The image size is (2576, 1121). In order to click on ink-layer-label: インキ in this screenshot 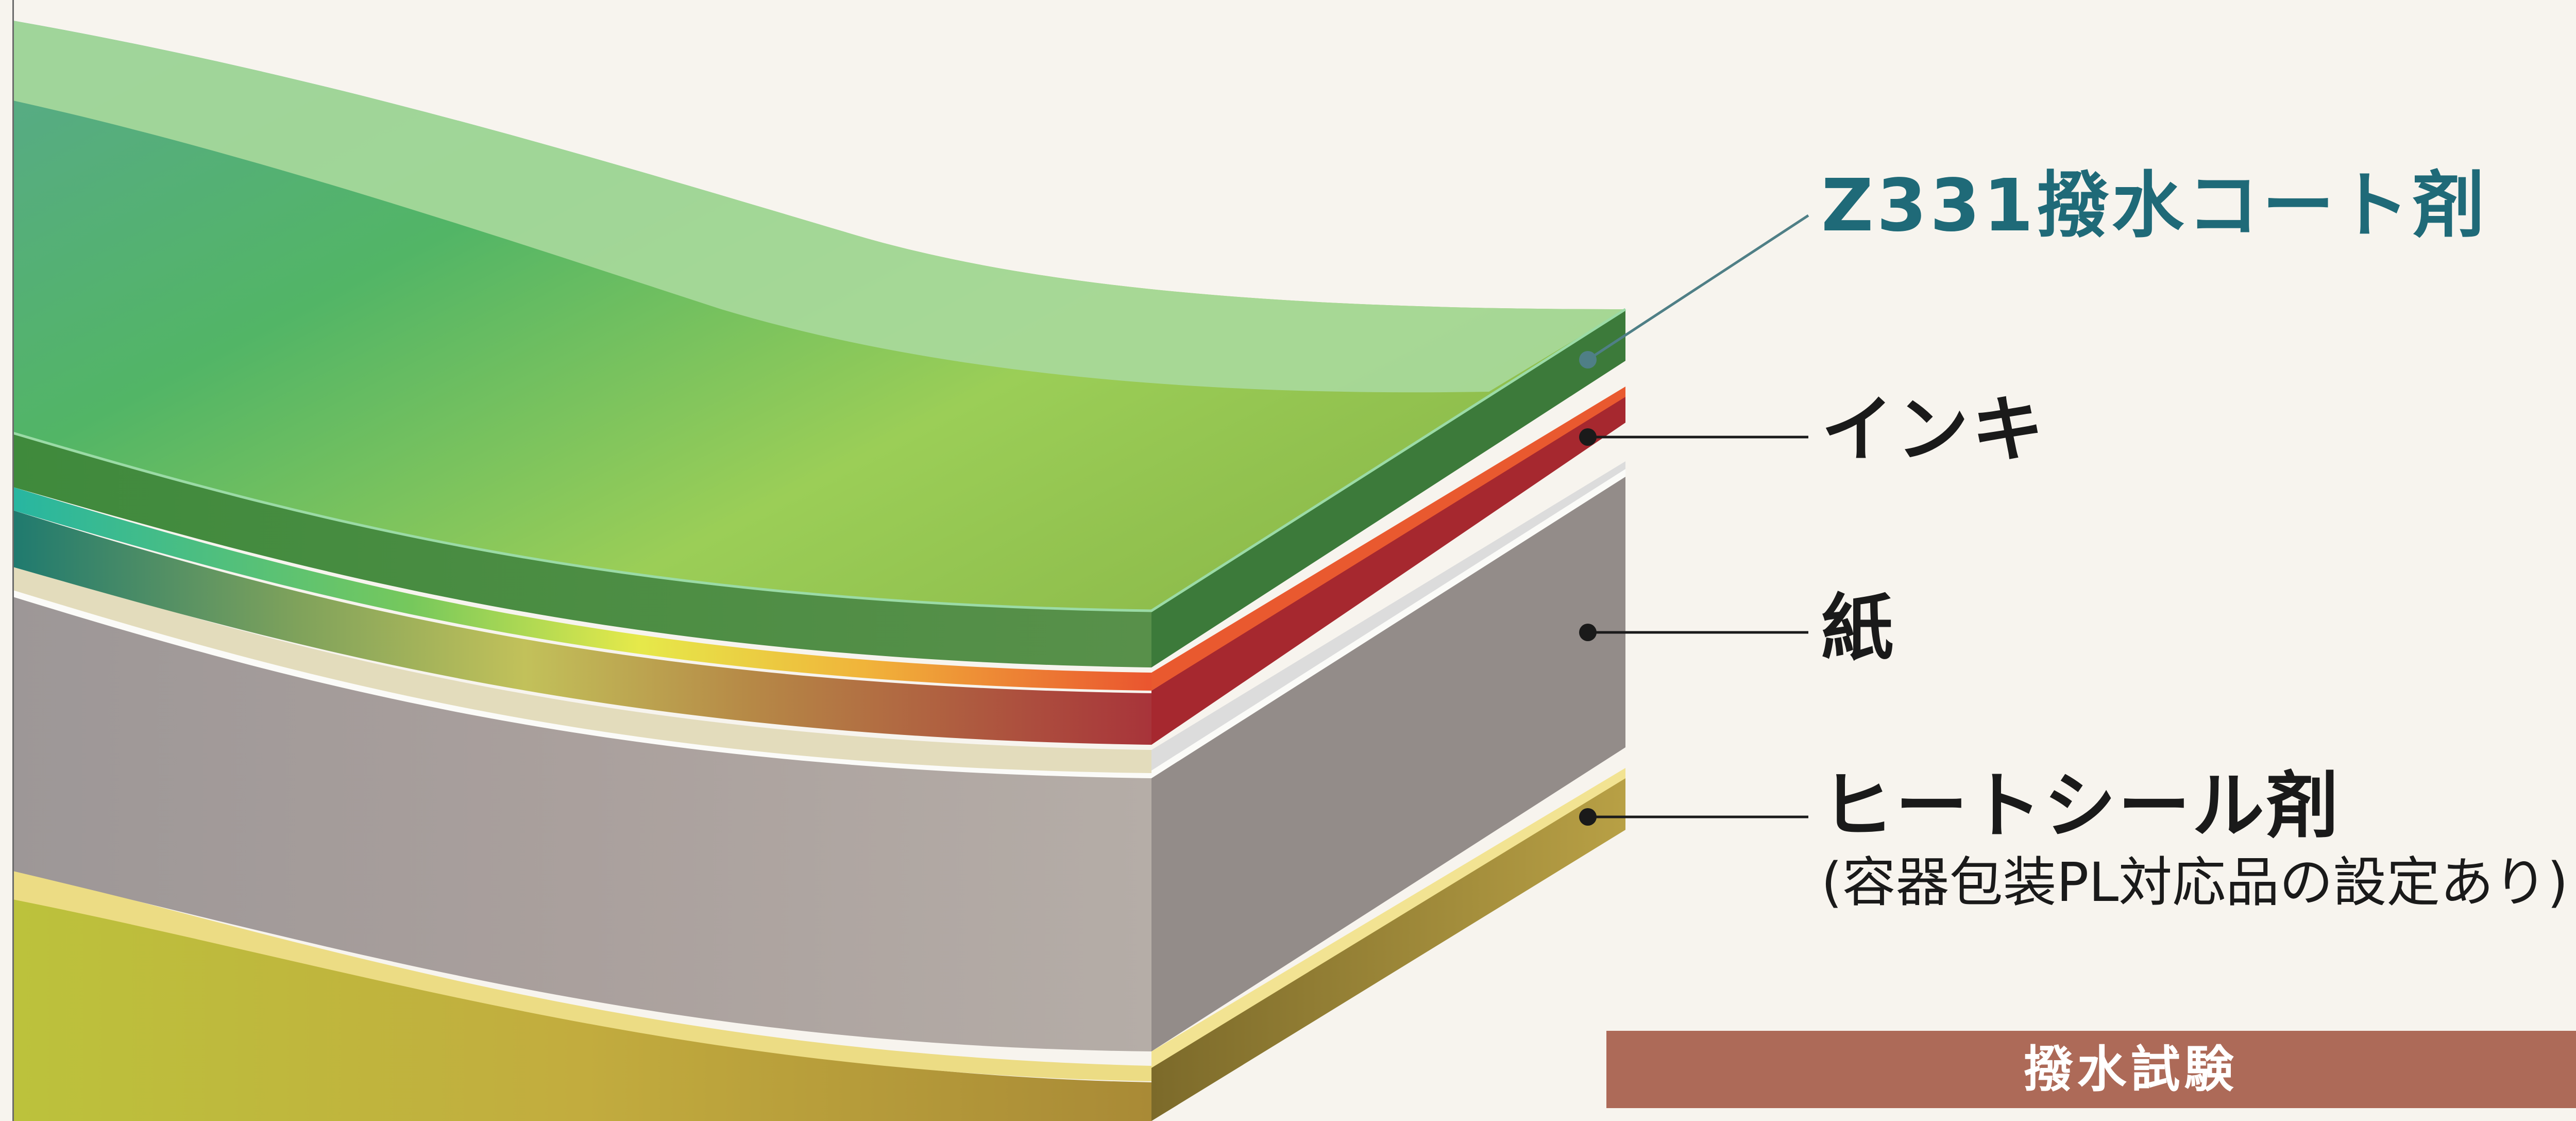, I will do `click(1934, 430)`.